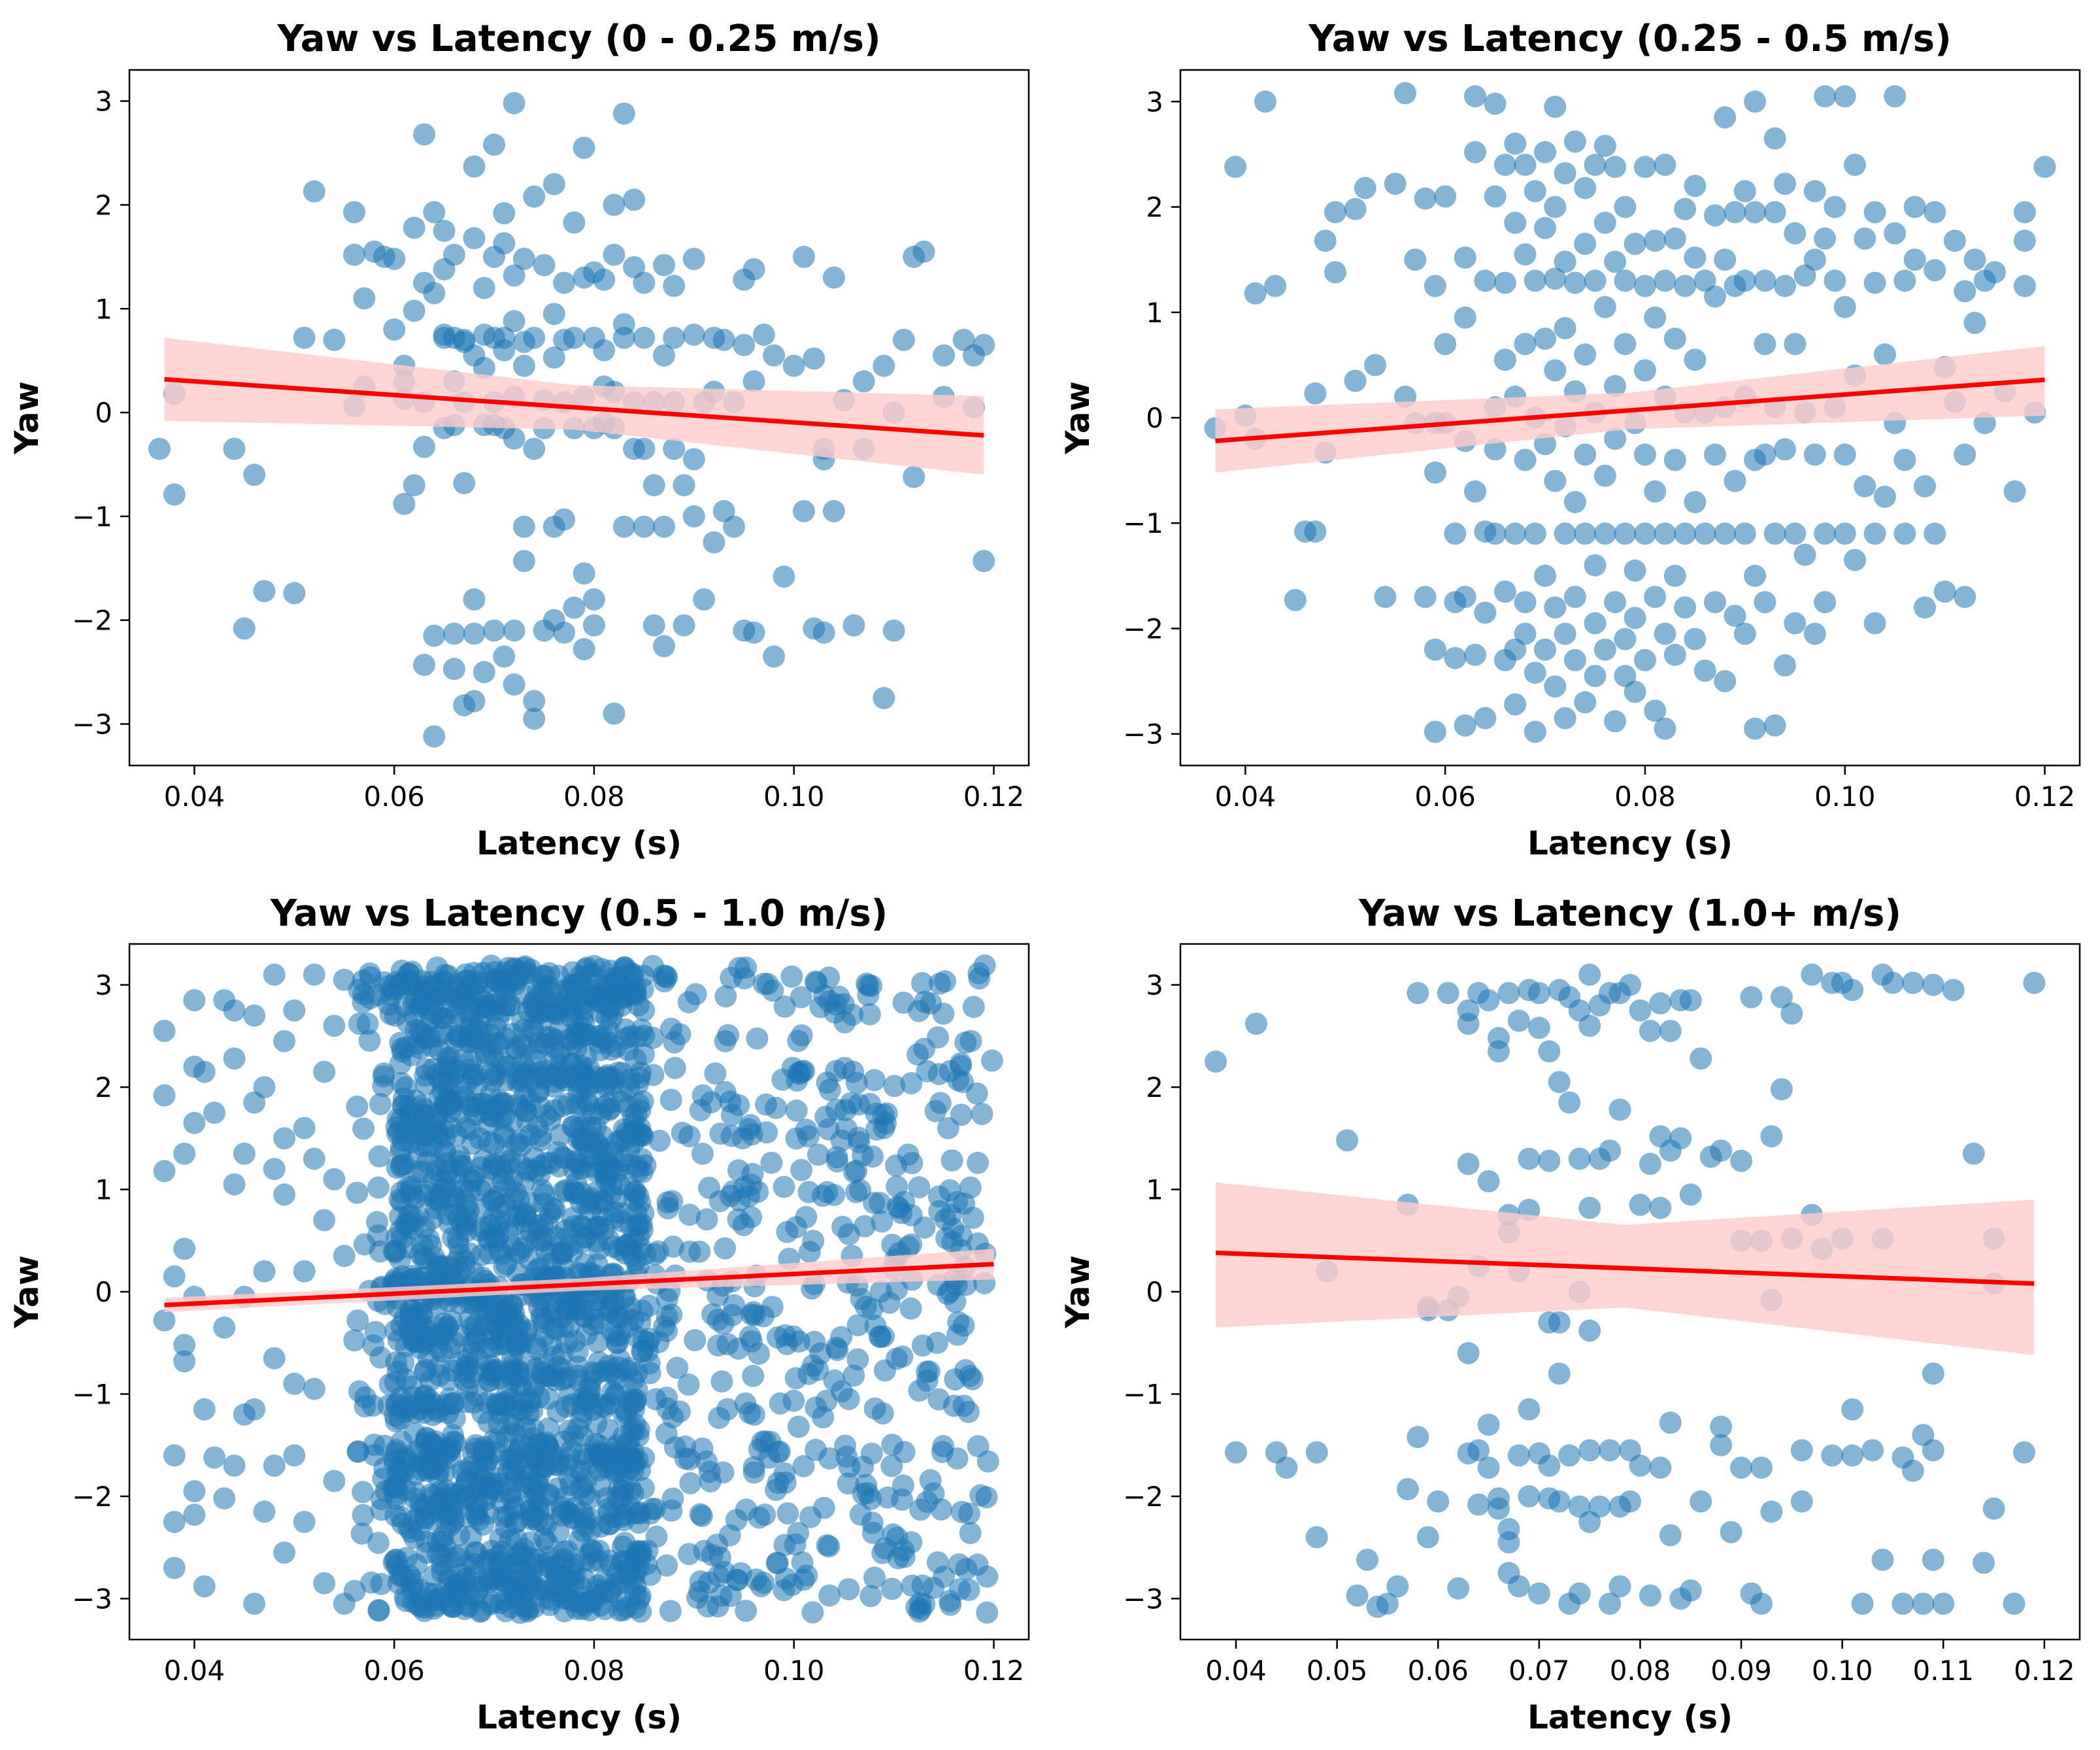 This screenshot has width=2100, height=1750. What do you see at coordinates (1741, 1671) in the screenshot?
I see `x-tick-label: 0.09` at bounding box center [1741, 1671].